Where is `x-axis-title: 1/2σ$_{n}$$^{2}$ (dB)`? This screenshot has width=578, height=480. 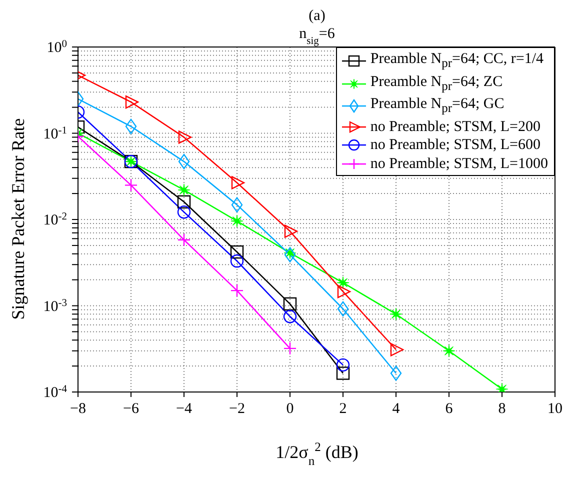 x-axis-title: 1/2σ$_{n}$$^{2}$ (dB) is located at coordinates (317, 454).